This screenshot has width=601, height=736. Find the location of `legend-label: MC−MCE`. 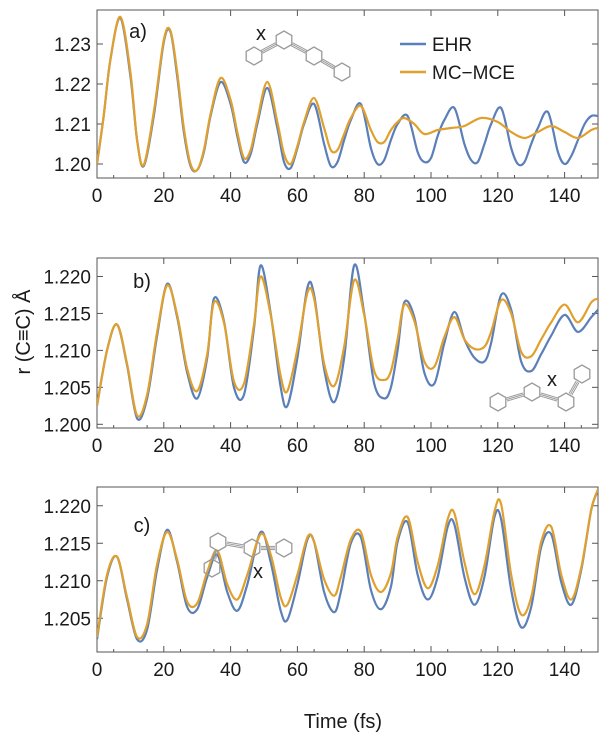

legend-label: MC−MCE is located at coordinates (473, 73).